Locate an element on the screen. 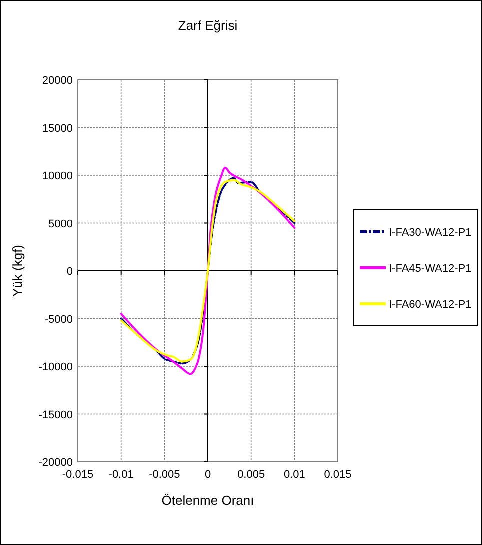  y-tick-label: -10000 is located at coordinates (55, 368).